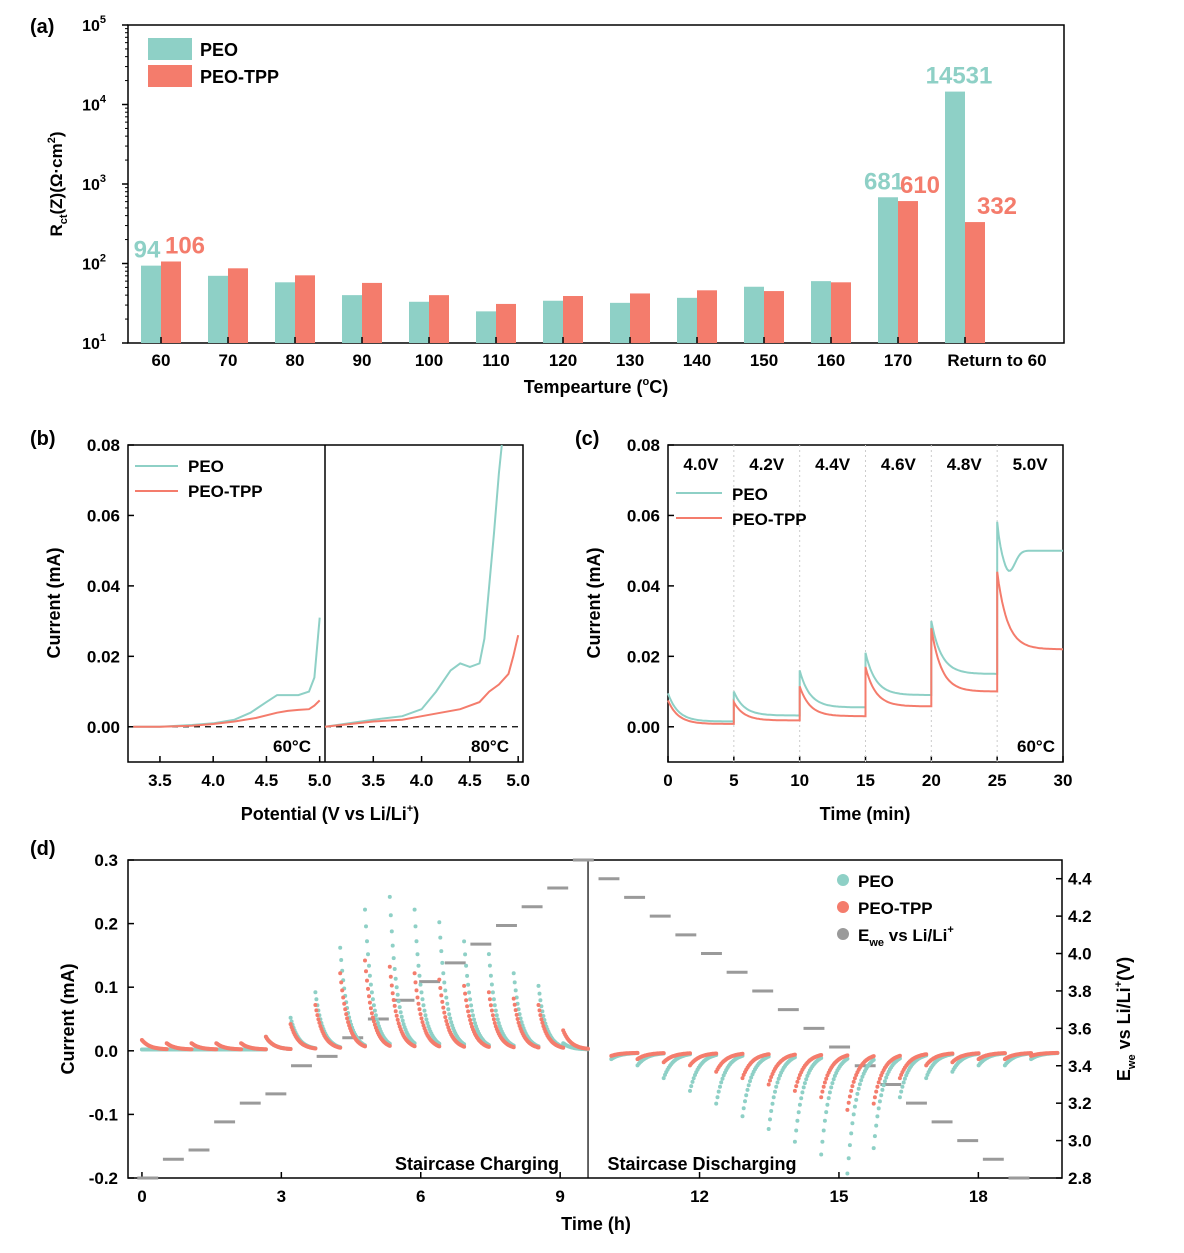  What do you see at coordinates (833, 464) in the screenshot?
I see `c-step-label: 4.4V` at bounding box center [833, 464].